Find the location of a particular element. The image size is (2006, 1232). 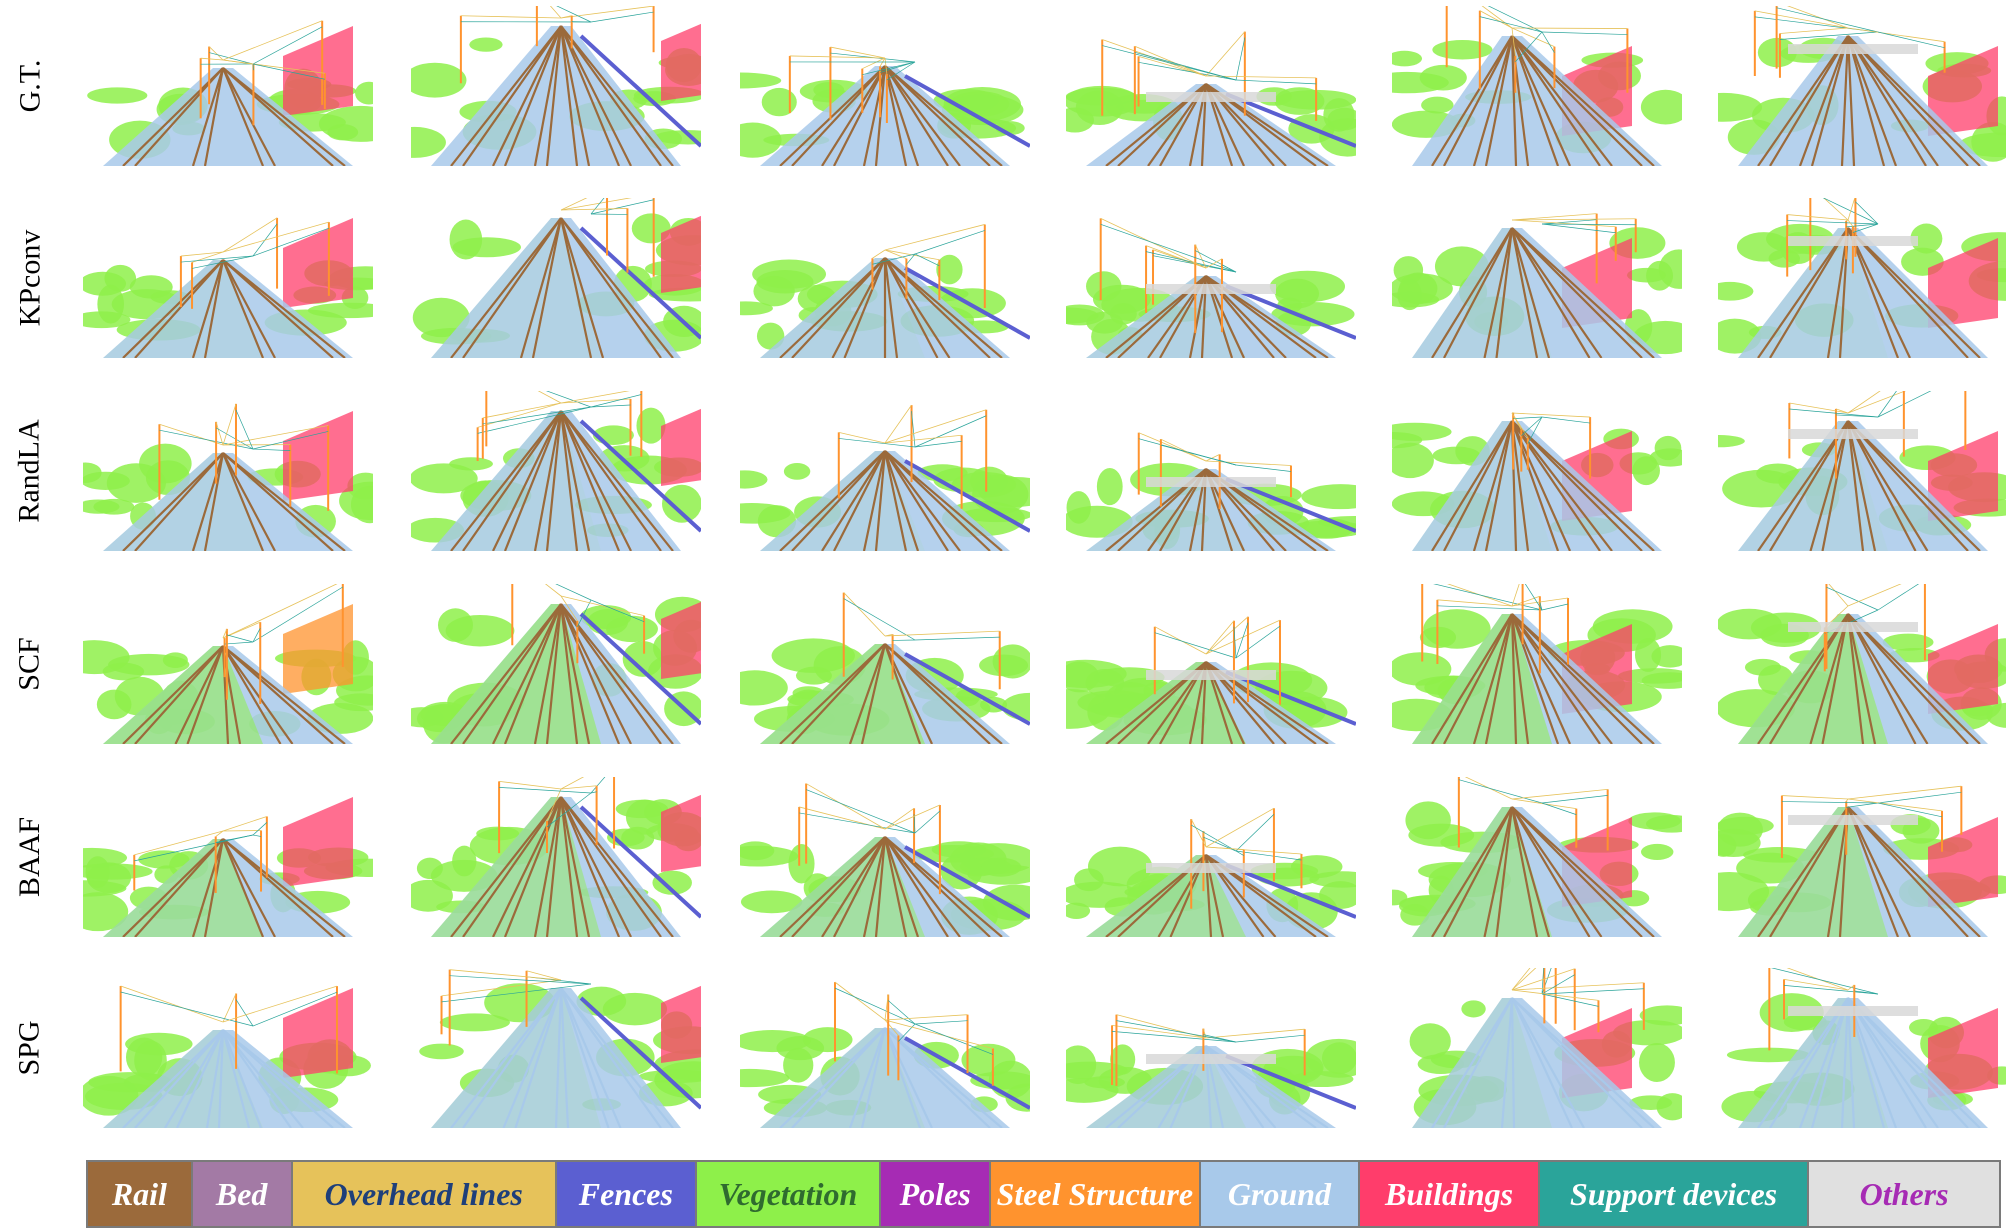

legend-item: Bed is located at coordinates (242, 1194).